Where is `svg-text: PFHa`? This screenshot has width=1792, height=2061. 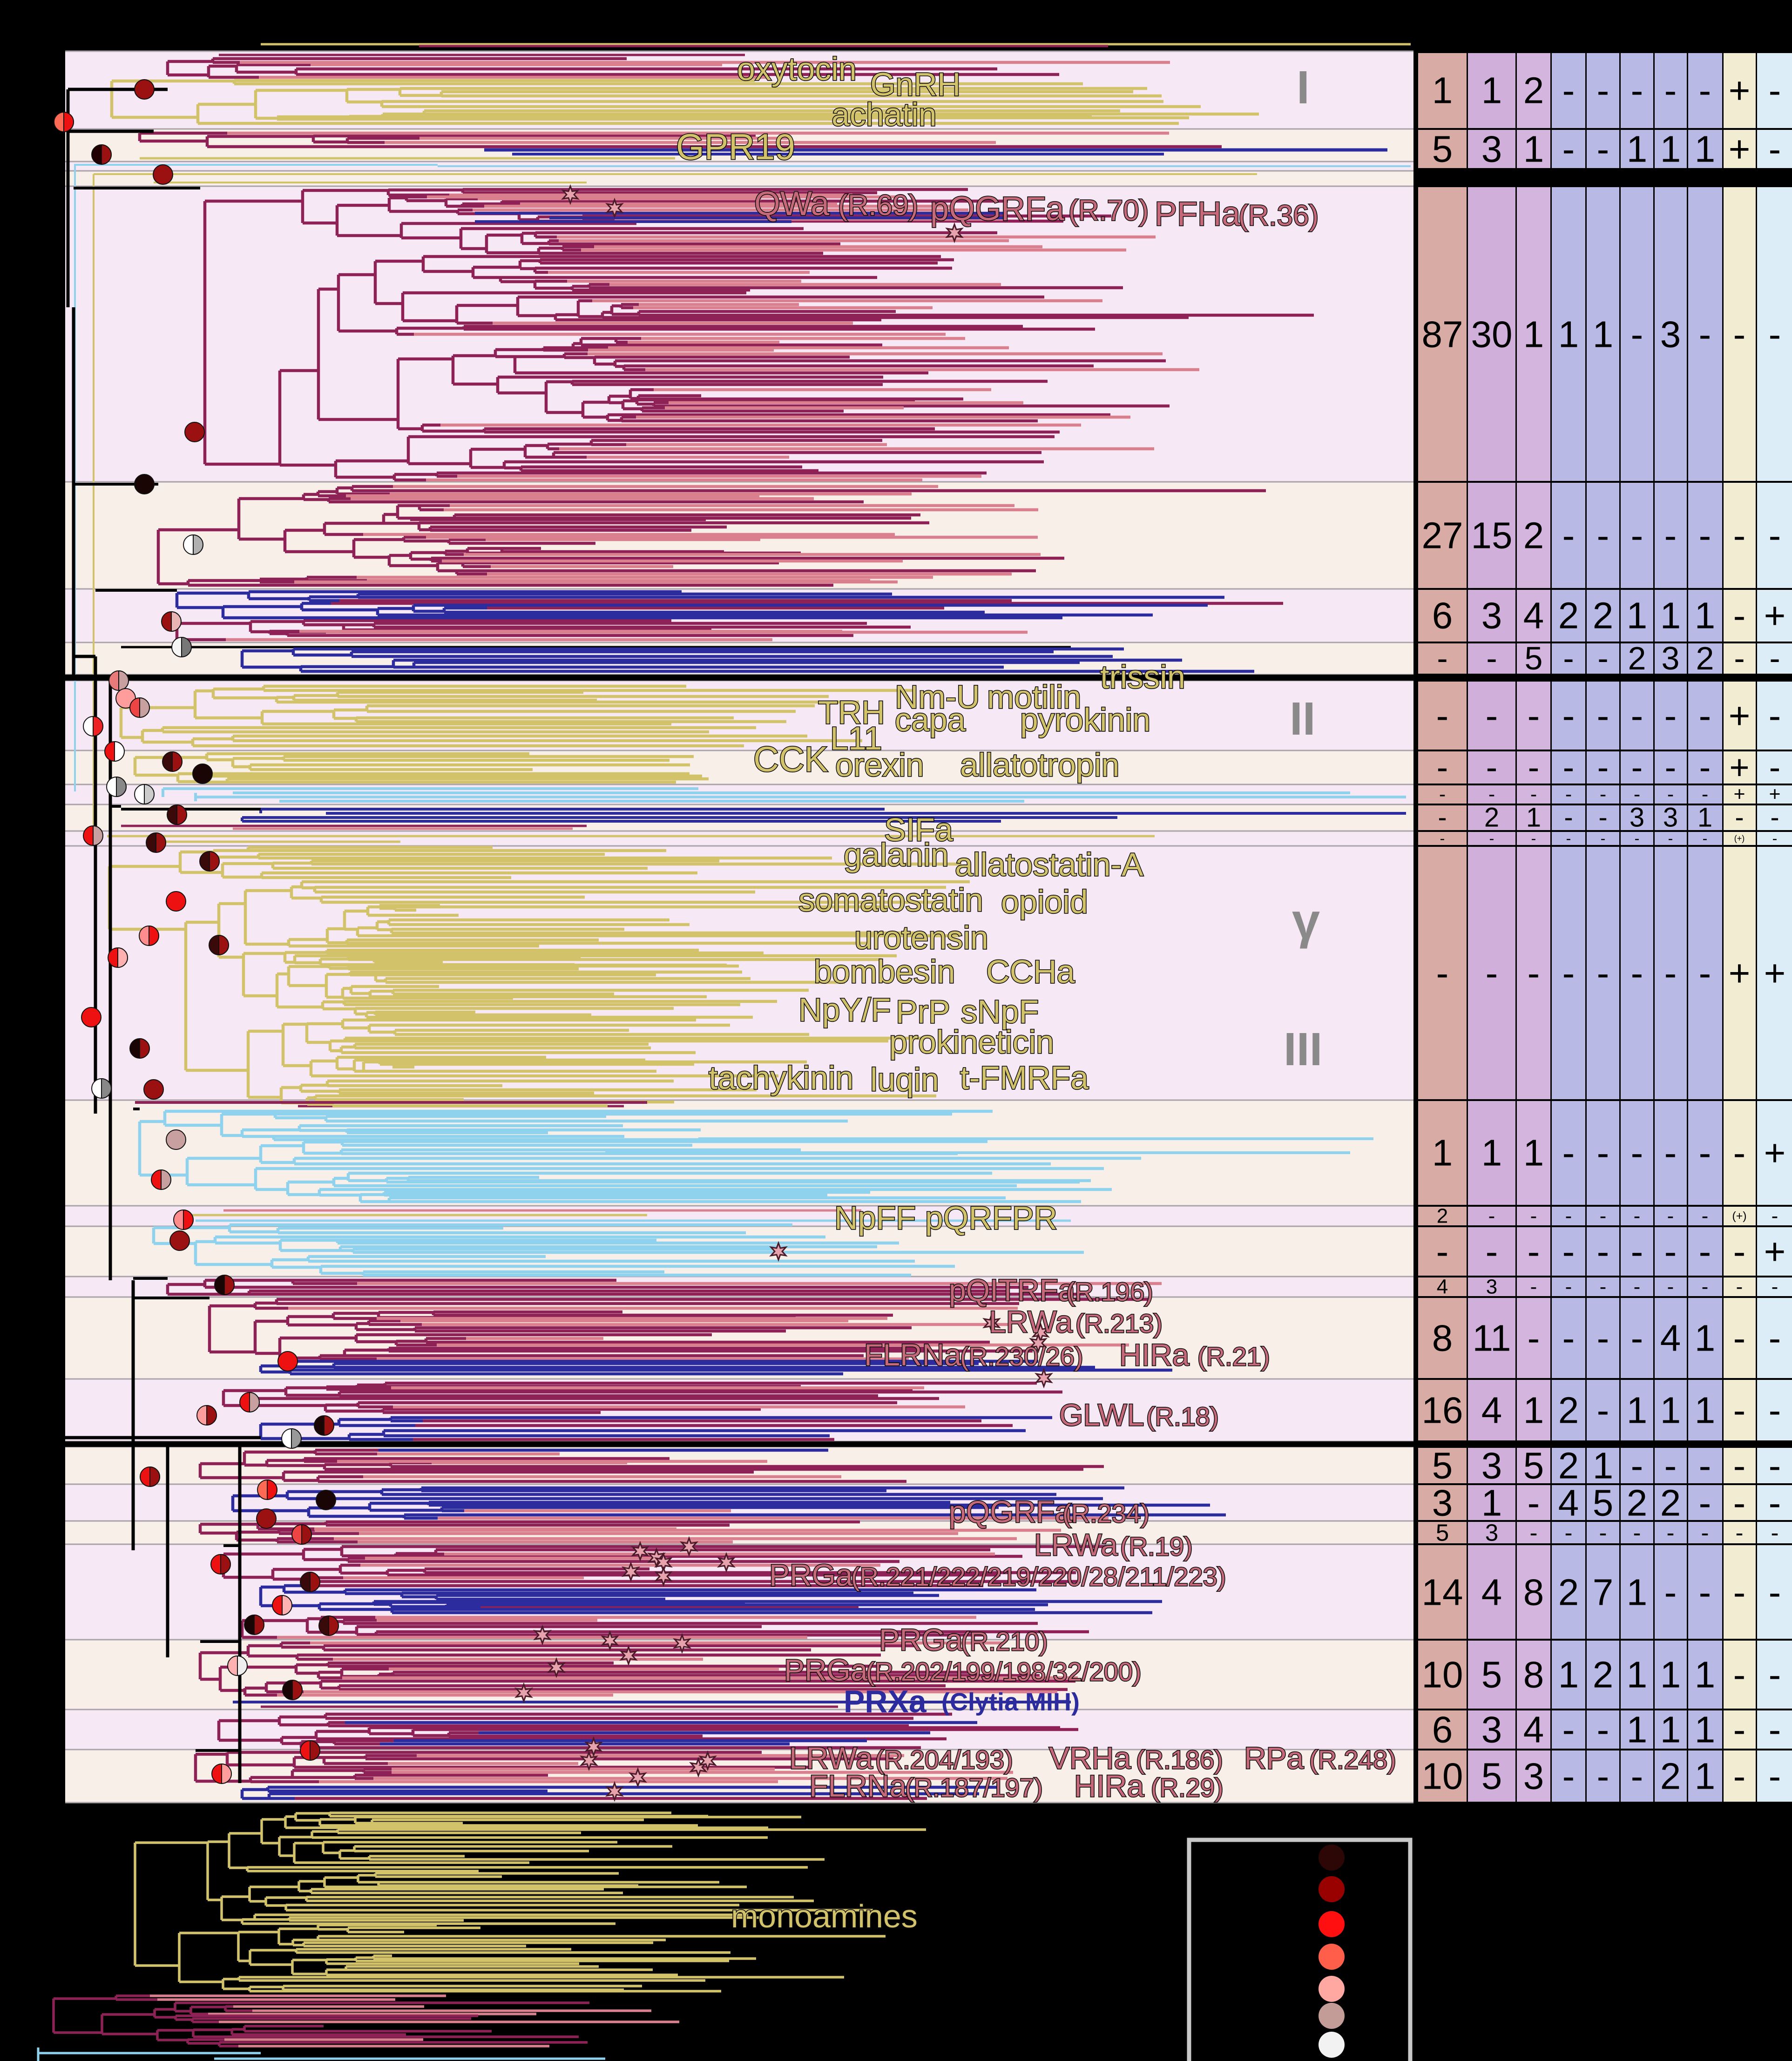
svg-text: PFHa is located at coordinates (1198, 214).